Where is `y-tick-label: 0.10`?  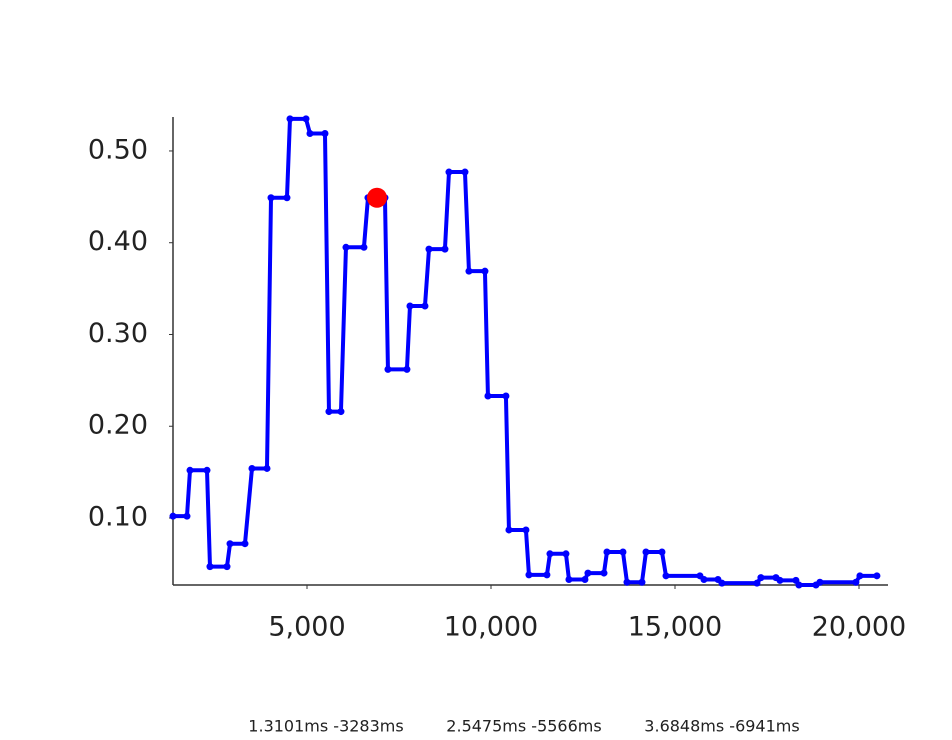
y-tick-label: 0.10 is located at coordinates (118, 517).